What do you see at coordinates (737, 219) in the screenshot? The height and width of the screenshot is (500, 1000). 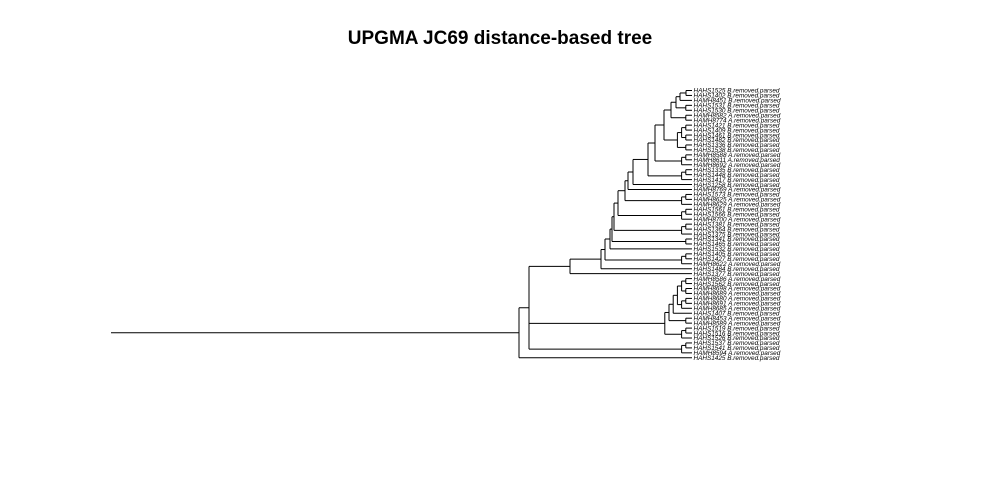 I see `tip-label: HAMH8700 A.removed.parsed` at bounding box center [737, 219].